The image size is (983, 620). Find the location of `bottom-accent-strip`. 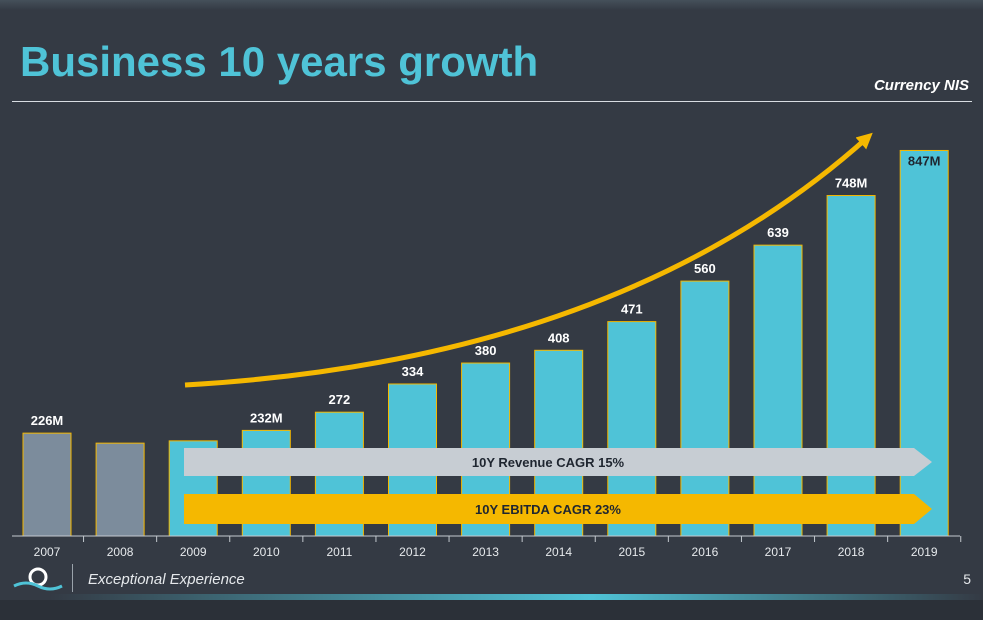

bottom-accent-strip is located at coordinates (491, 597).